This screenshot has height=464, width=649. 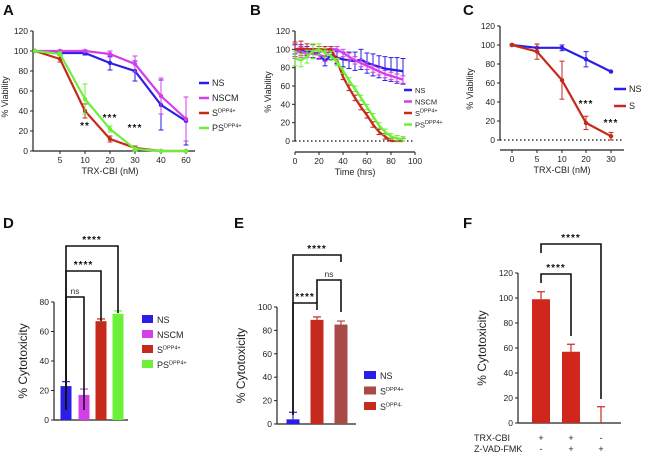 What do you see at coordinates (601, 438) in the screenshot?
I see `condition-mark: -` at bounding box center [601, 438].